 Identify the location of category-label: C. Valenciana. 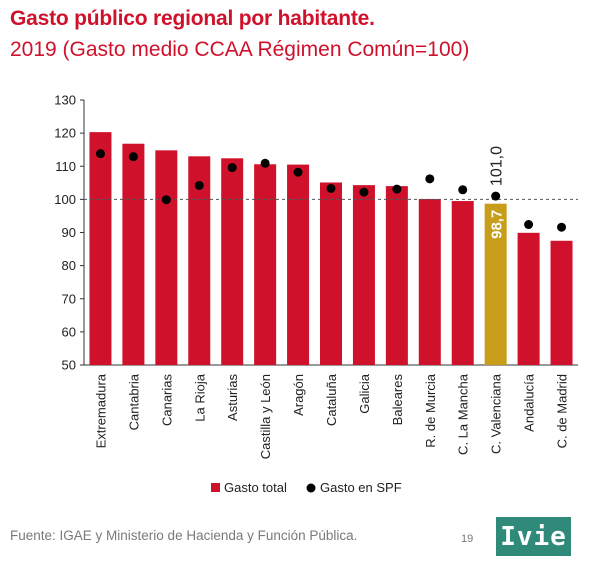
(496, 413).